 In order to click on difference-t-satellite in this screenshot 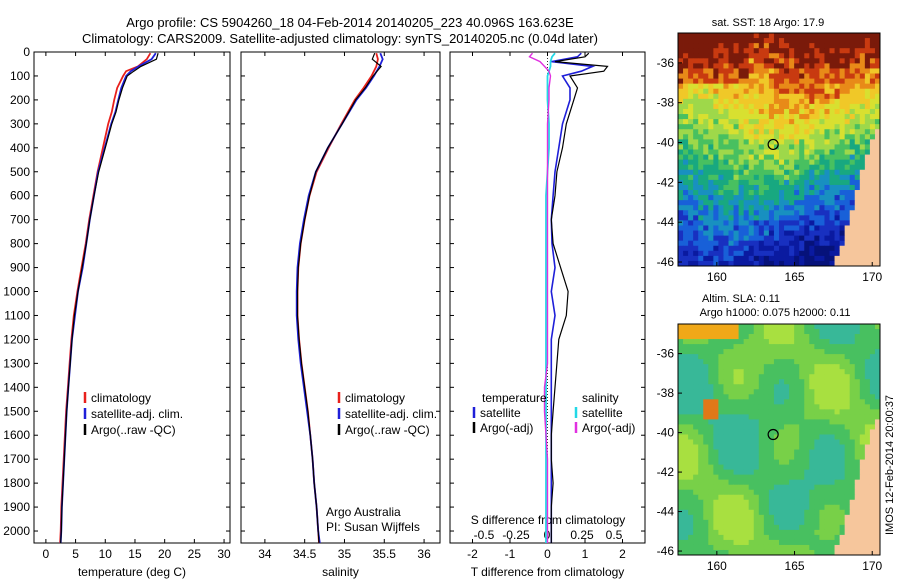, I will do `click(573, 297)`.